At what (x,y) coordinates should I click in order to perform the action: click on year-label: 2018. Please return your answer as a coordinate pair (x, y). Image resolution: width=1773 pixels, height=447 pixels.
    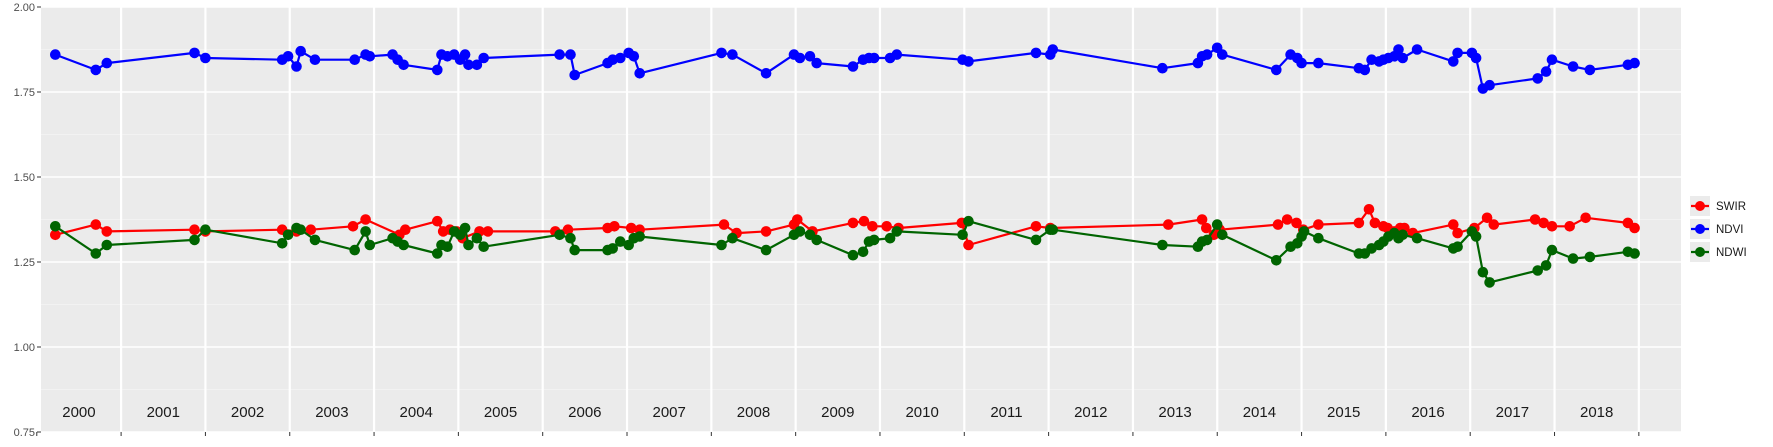
    Looking at the image, I should click on (1596, 412).